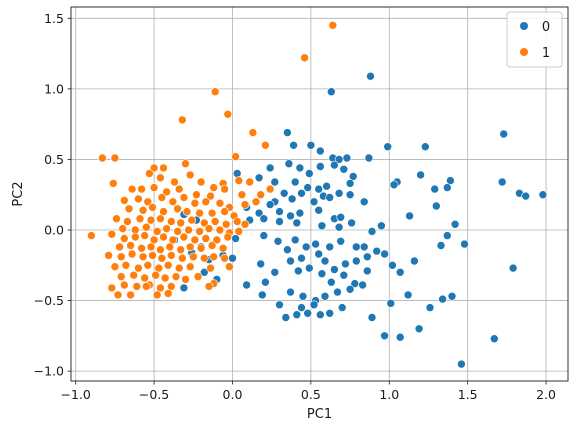 This screenshot has width=578, height=432. Describe the element at coordinates (154, 394) in the screenshot. I see `x-tick-label: −0.5` at that location.